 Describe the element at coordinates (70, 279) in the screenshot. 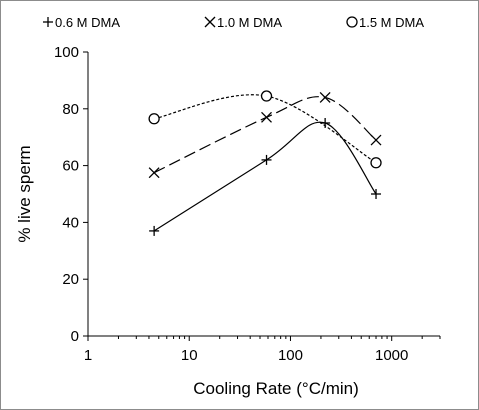

I see `y-tick-label: 20` at that location.